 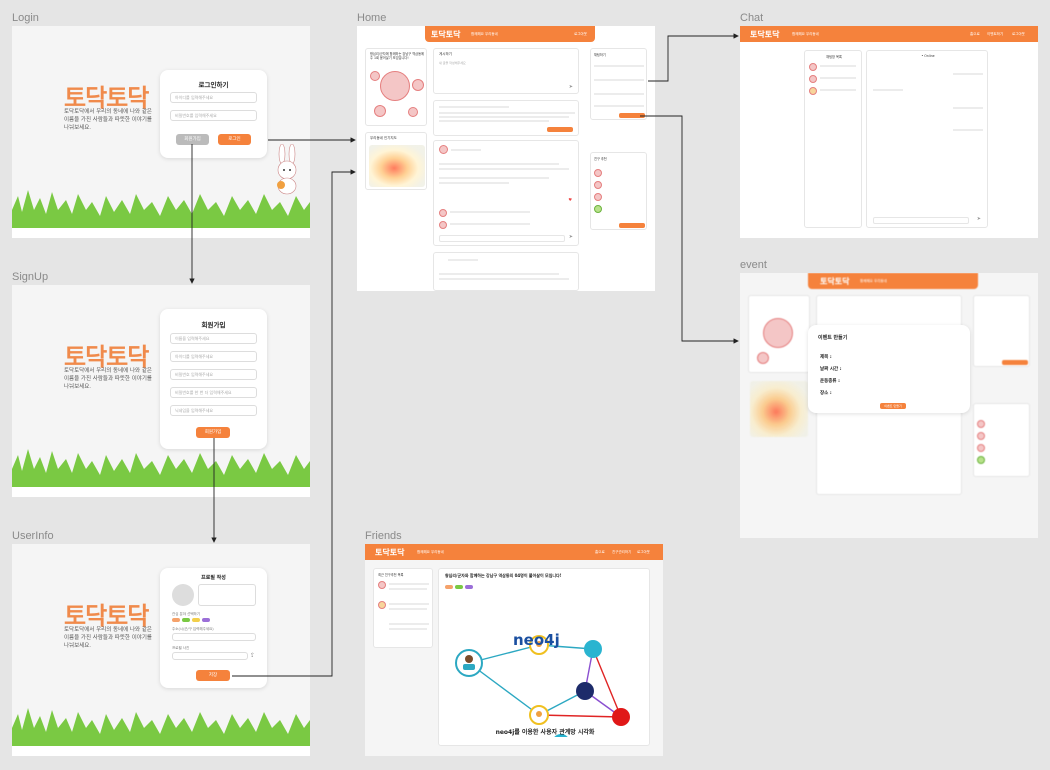 What do you see at coordinates (213, 410) in the screenshot?
I see `nickname-field: 닉네임을 입력해주세요` at bounding box center [213, 410].